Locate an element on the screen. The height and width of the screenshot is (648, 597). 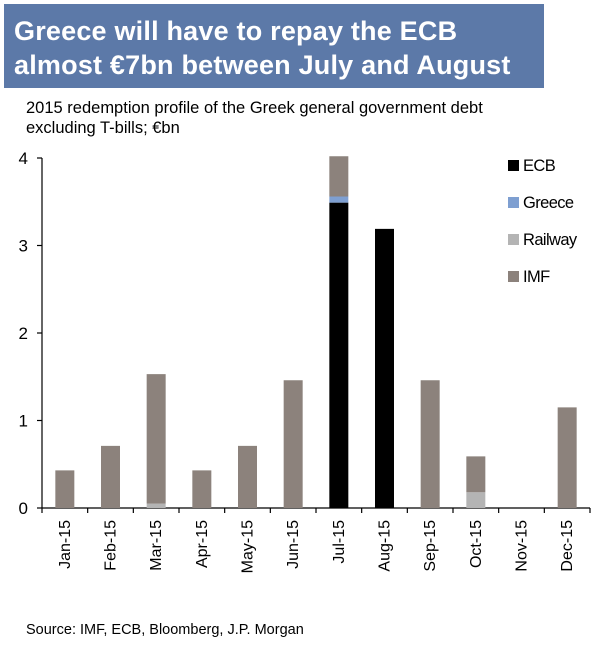
x-tick-label: Sep-15 is located at coordinates (430, 546).